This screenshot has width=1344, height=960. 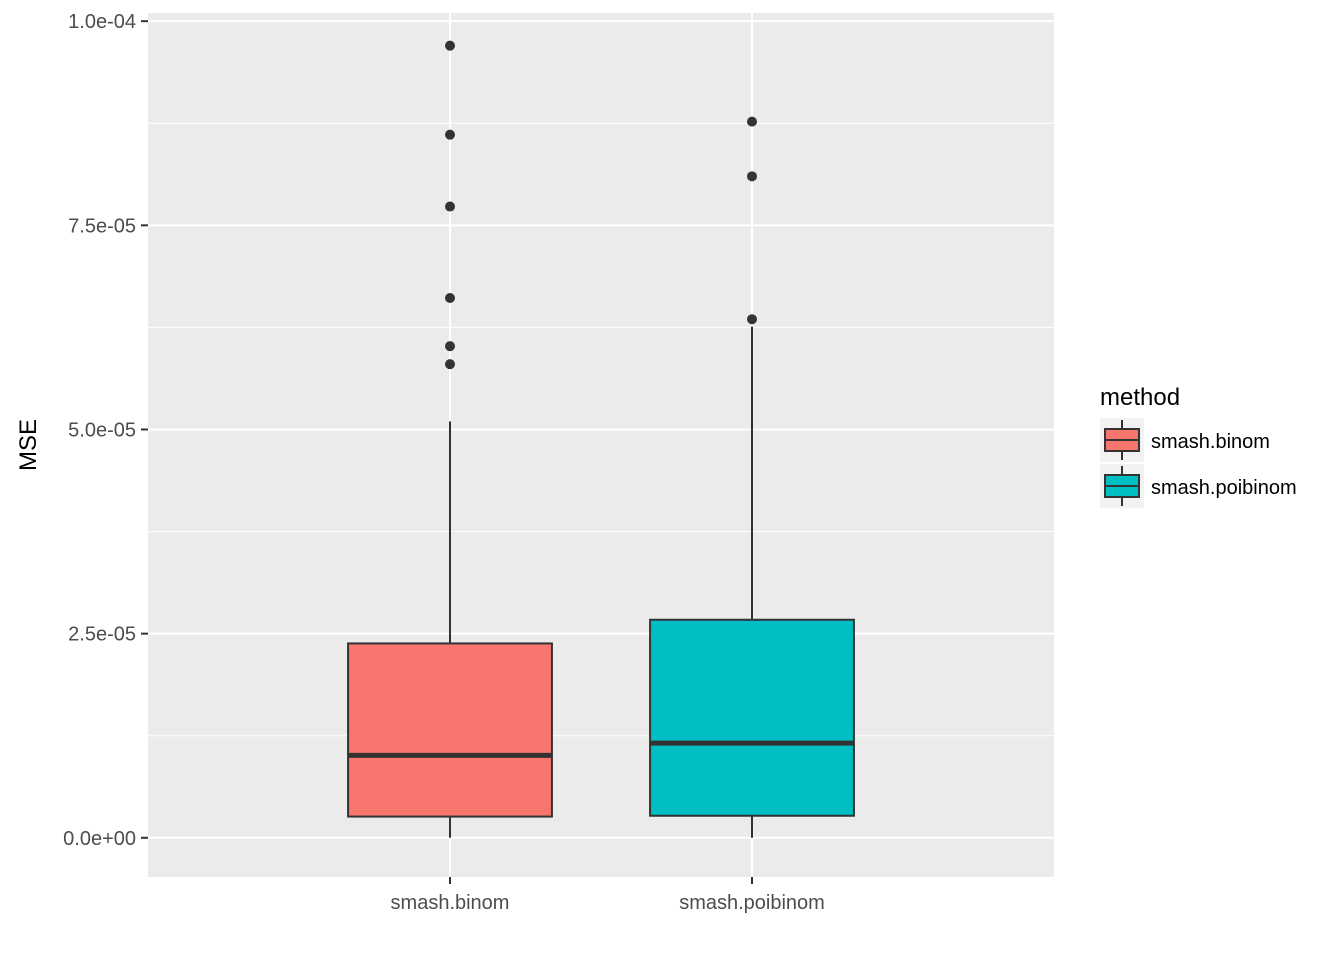 I want to click on legend-item-smash.binom: smash.binom, so click(x=1185, y=440).